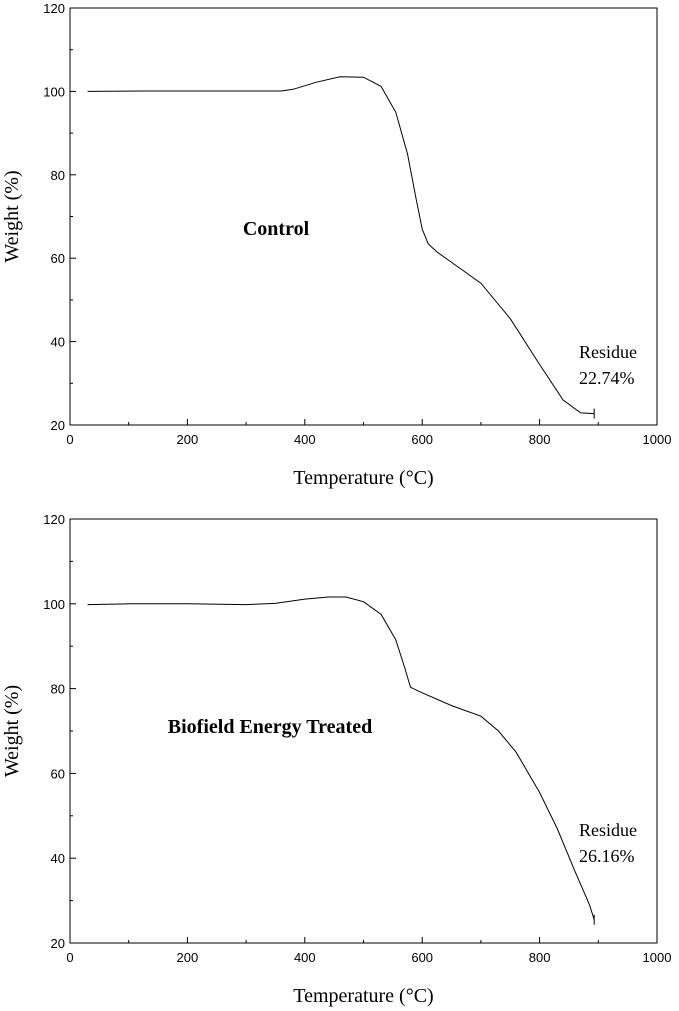 Image resolution: width=679 pixels, height=1011 pixels. What do you see at coordinates (607, 378) in the screenshot?
I see `residue-value: 22.74%` at bounding box center [607, 378].